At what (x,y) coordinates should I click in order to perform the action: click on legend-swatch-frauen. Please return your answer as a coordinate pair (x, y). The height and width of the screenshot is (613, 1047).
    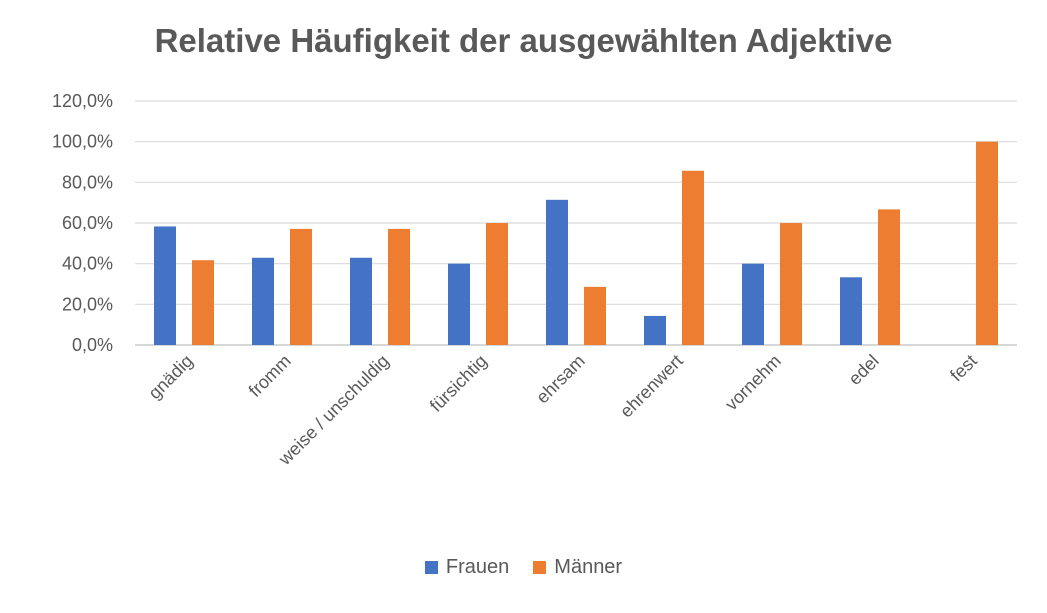
    Looking at the image, I should click on (431, 567).